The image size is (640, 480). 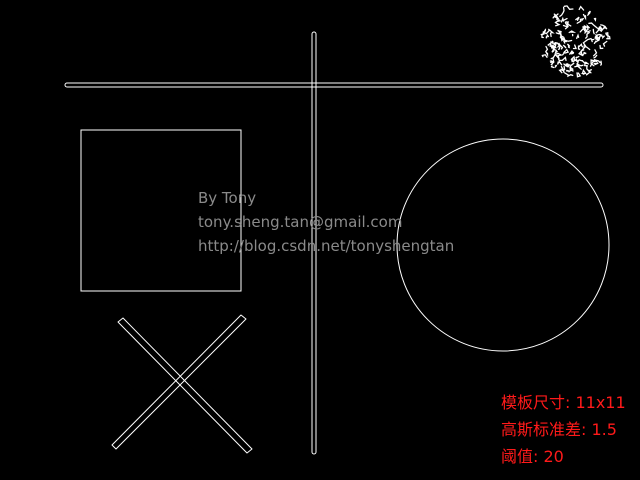 I want to click on vertical-line-edge, so click(x=314, y=243).